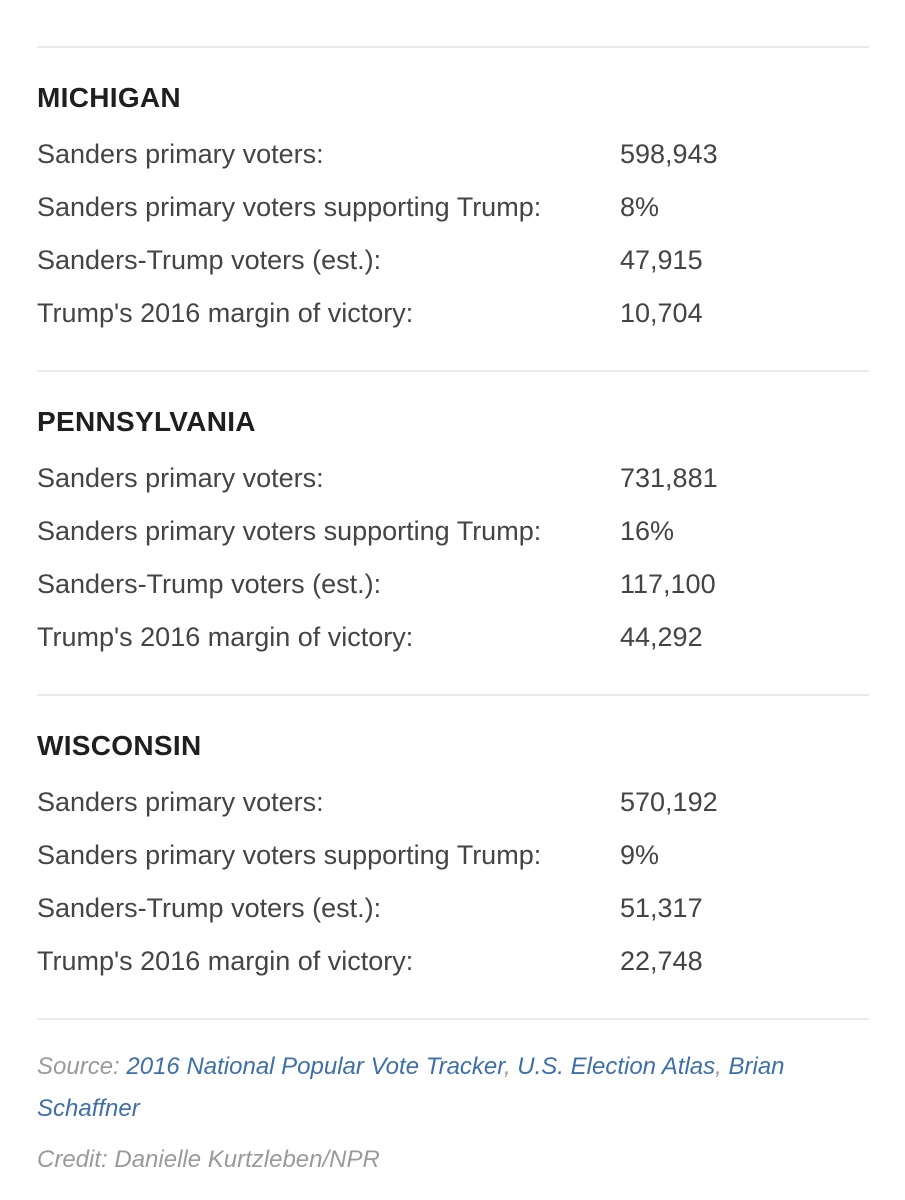  I want to click on table-row: Sanders-Trump voters (est.): 47,915, so click(453, 265).